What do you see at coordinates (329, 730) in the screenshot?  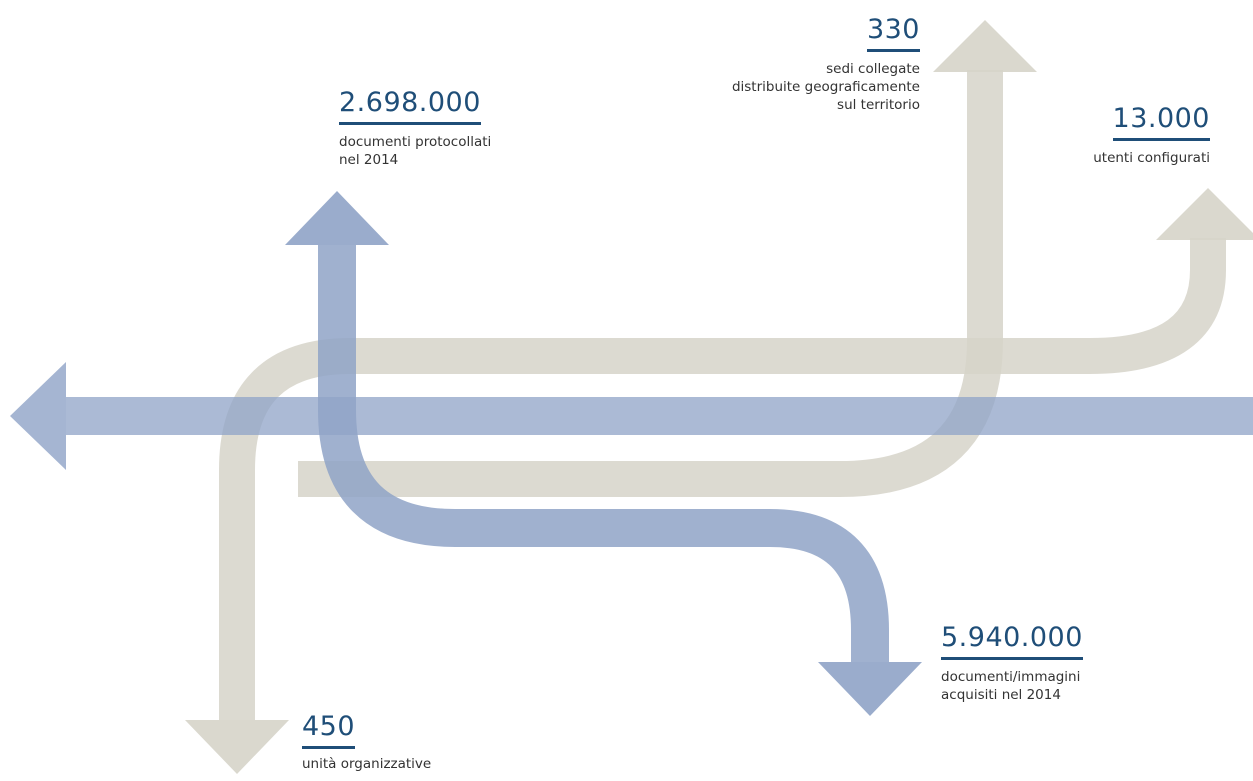 I see `stat-value: 450` at bounding box center [329, 730].